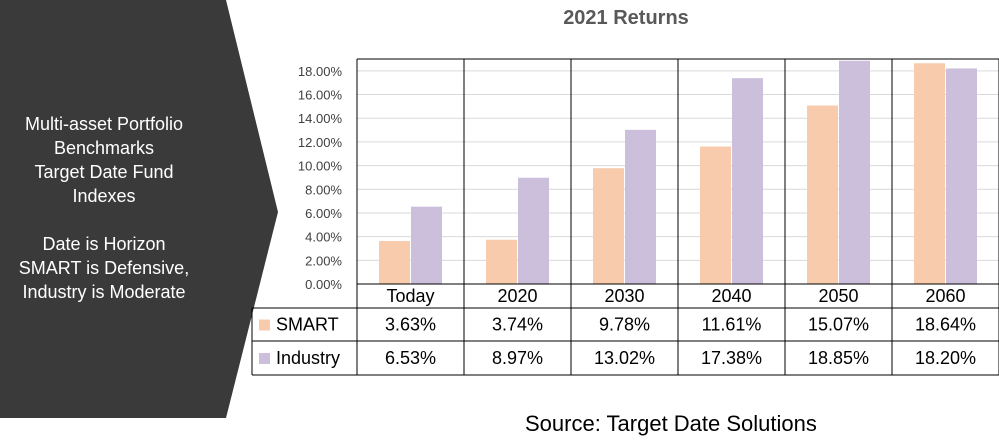 This screenshot has height=443, width=999. Describe the element at coordinates (104, 268) in the screenshot. I see `panel-line: SMART is Defensive,` at that location.